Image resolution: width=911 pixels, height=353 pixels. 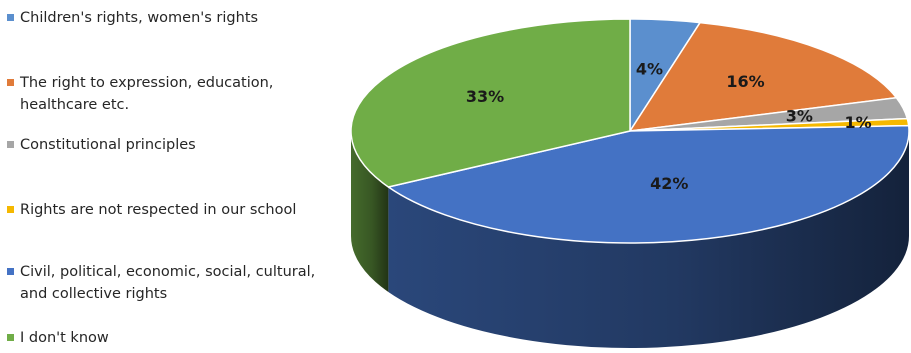 I want to click on data-label-5: 33%, so click(x=485, y=96).